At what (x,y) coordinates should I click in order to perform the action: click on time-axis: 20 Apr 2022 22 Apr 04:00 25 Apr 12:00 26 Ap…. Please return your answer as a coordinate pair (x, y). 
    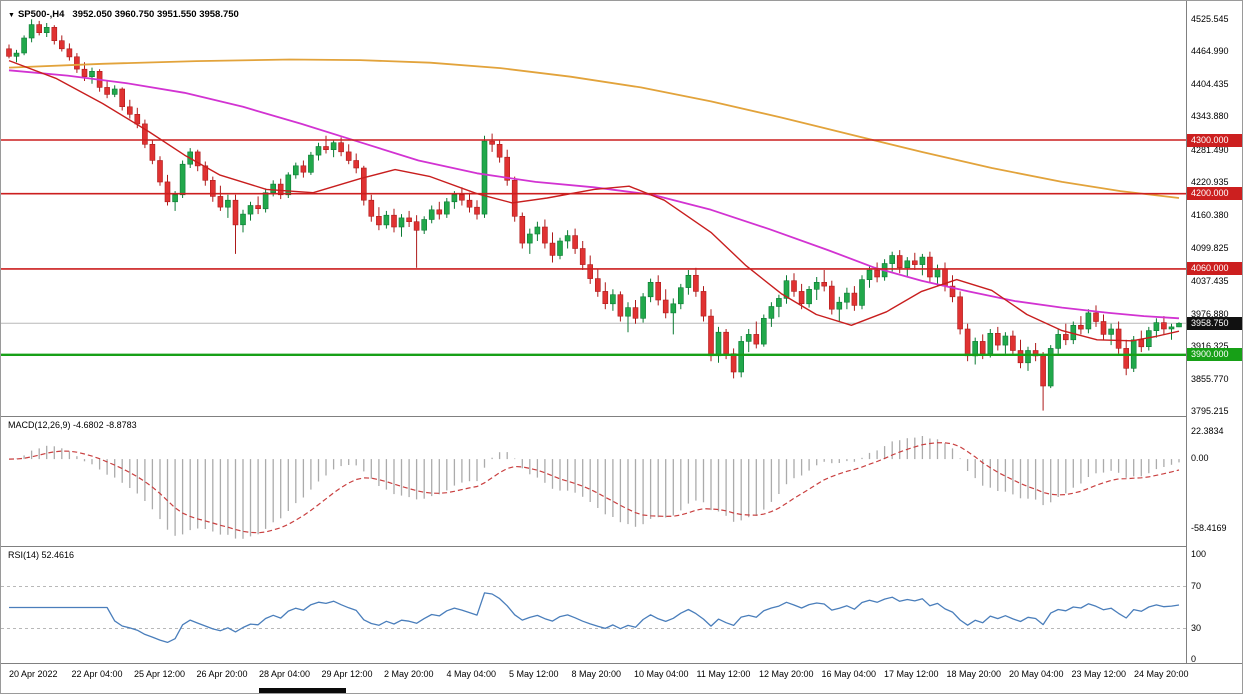
    Looking at the image, I should click on (621, 675).